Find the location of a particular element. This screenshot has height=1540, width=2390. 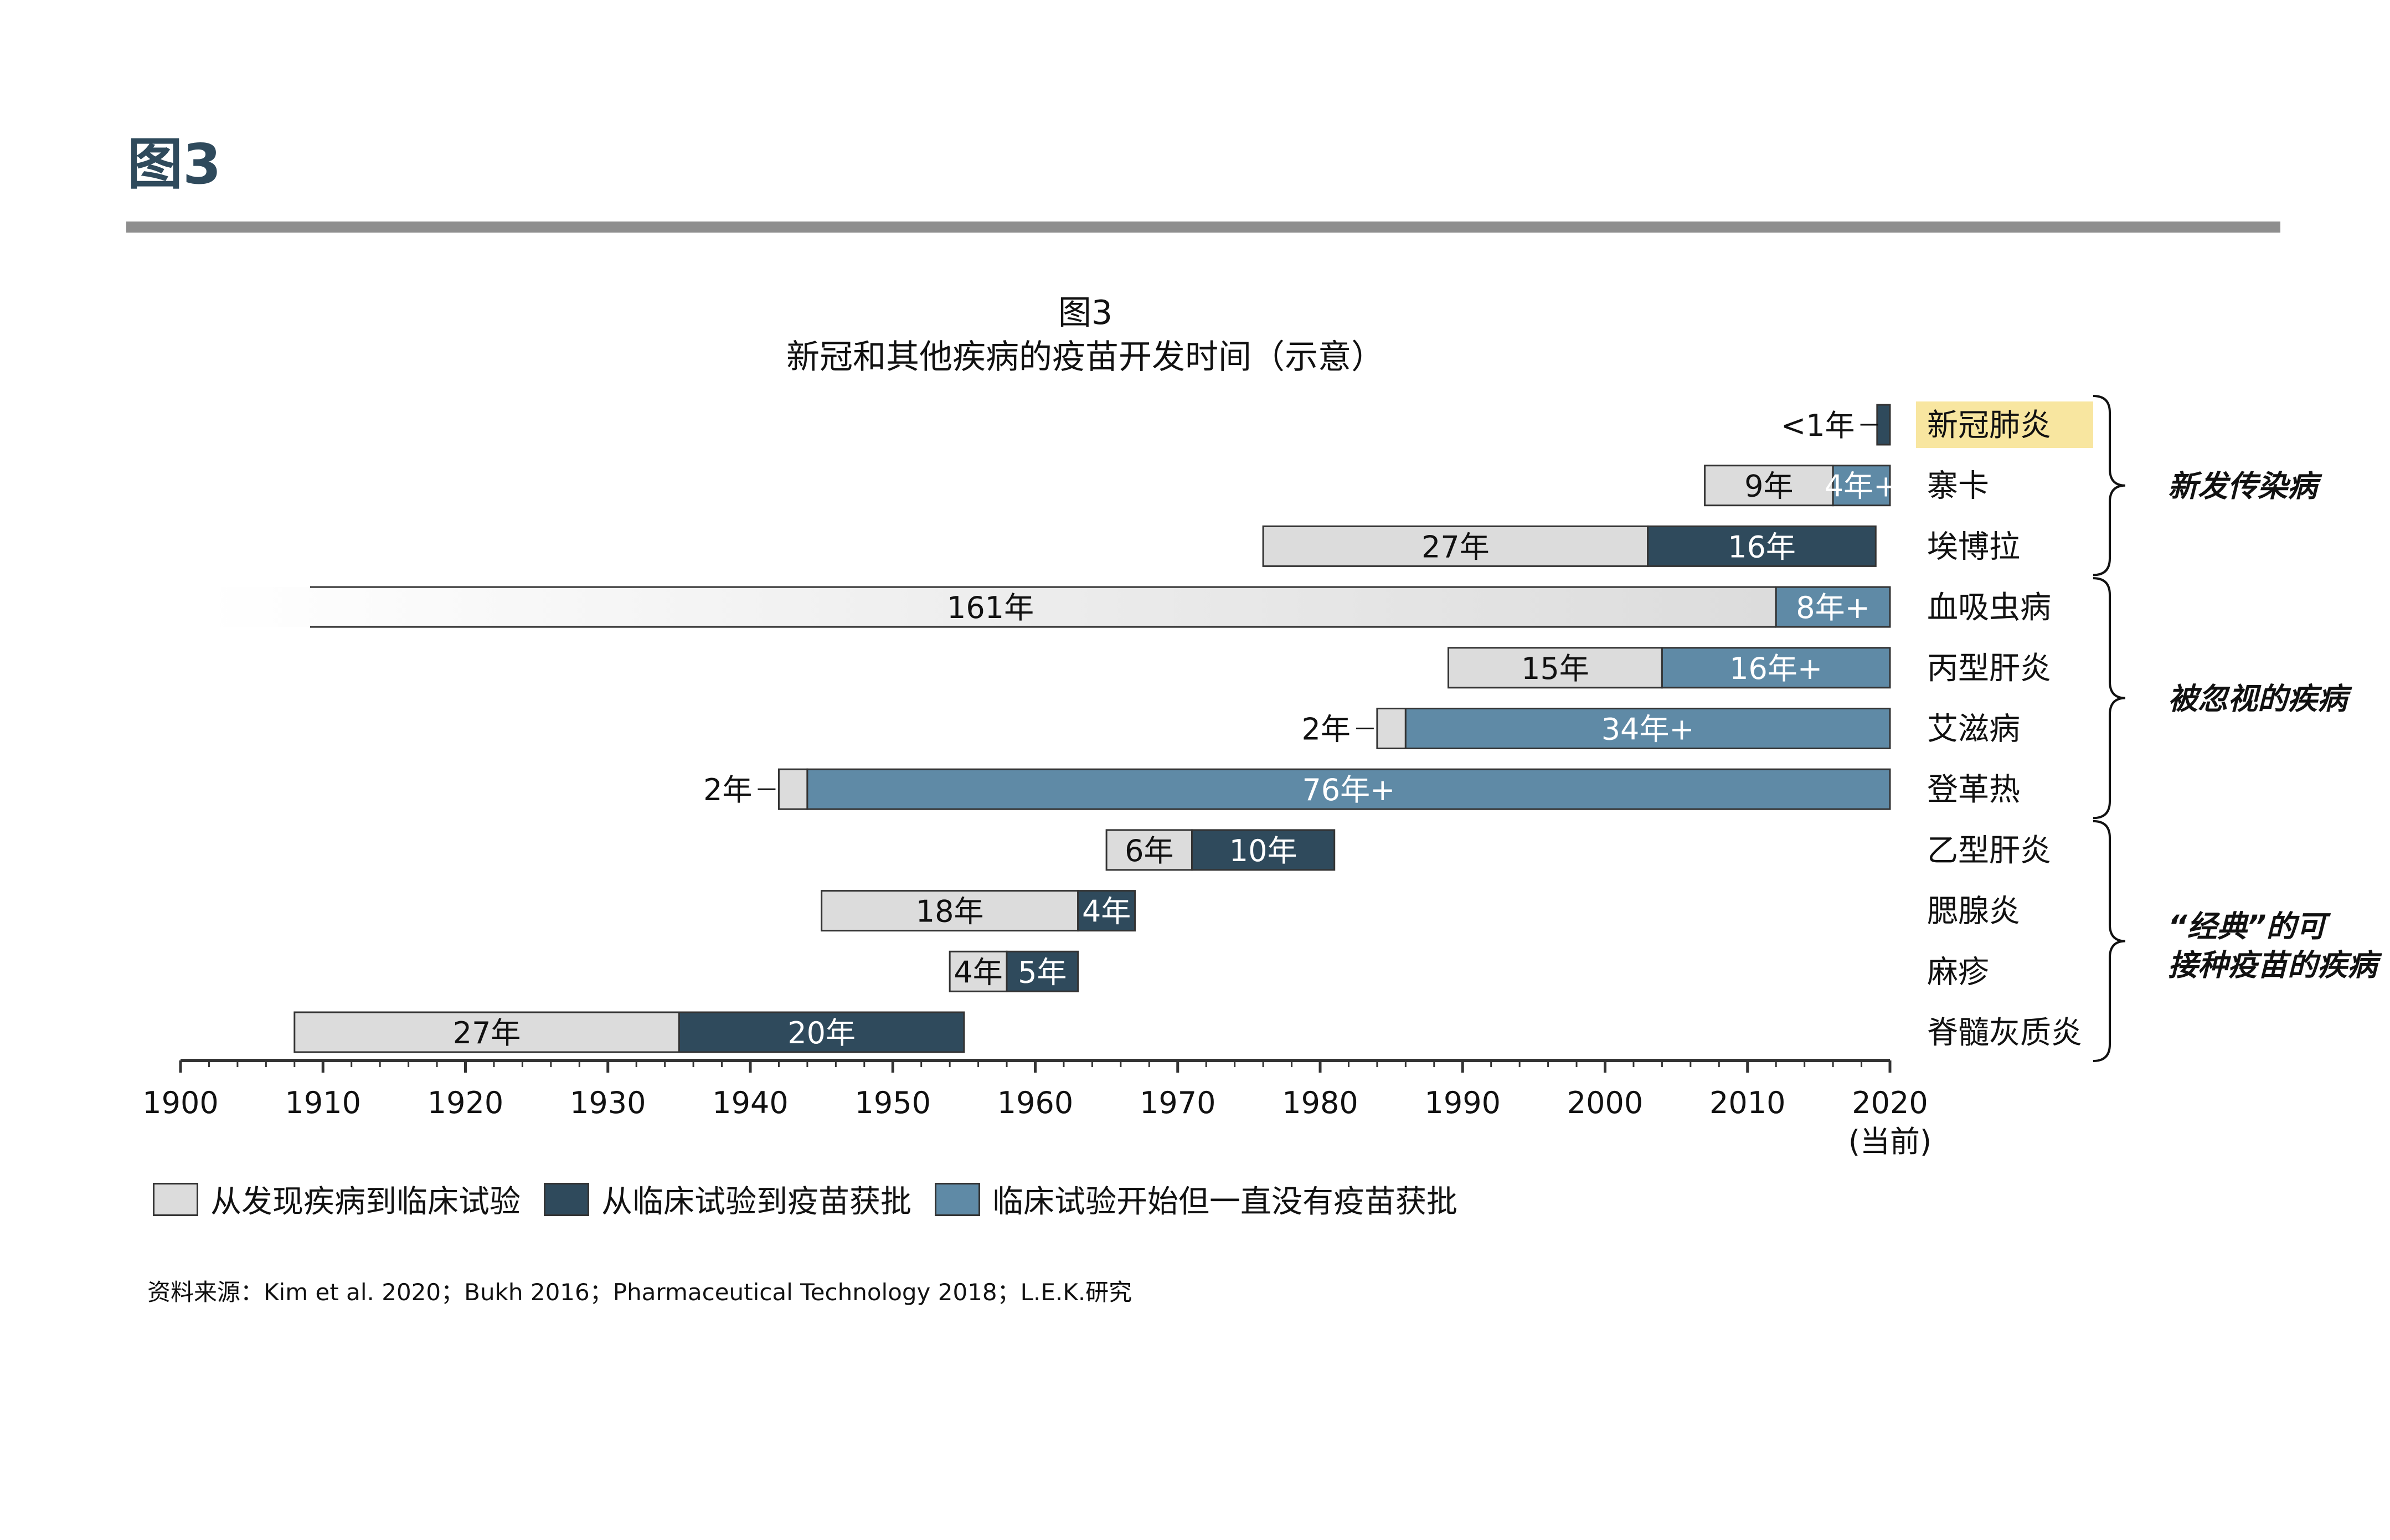

x-tick-label: 1900 is located at coordinates (180, 1102).